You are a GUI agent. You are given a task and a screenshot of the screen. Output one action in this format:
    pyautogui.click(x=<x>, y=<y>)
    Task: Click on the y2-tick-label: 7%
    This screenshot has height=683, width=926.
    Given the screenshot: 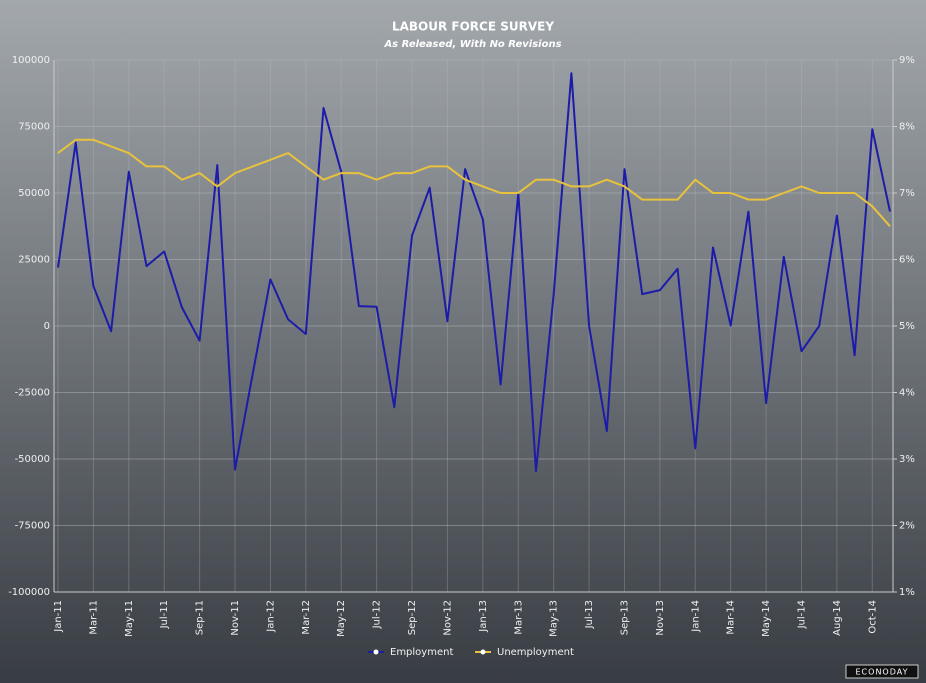 What is the action you would take?
    pyautogui.click(x=907, y=193)
    